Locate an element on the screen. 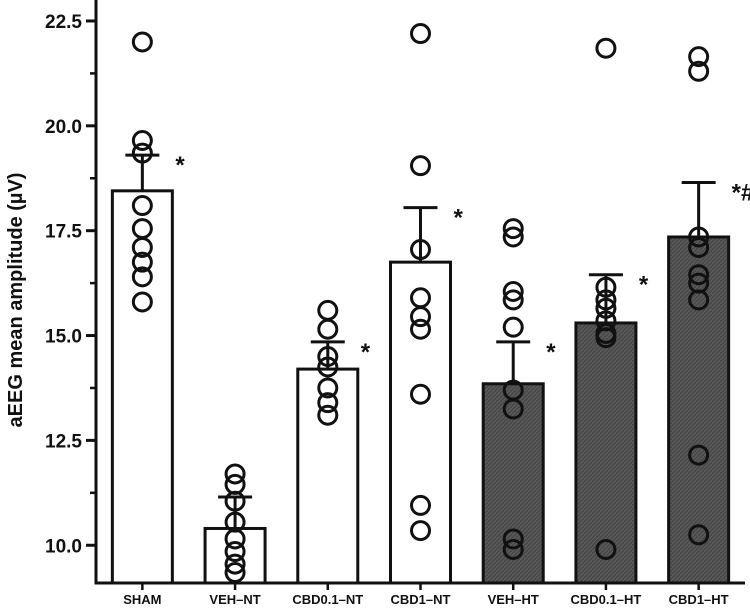 Image resolution: width=750 pixels, height=611 pixels. x-tick-label: VEH–NT is located at coordinates (234, 599).